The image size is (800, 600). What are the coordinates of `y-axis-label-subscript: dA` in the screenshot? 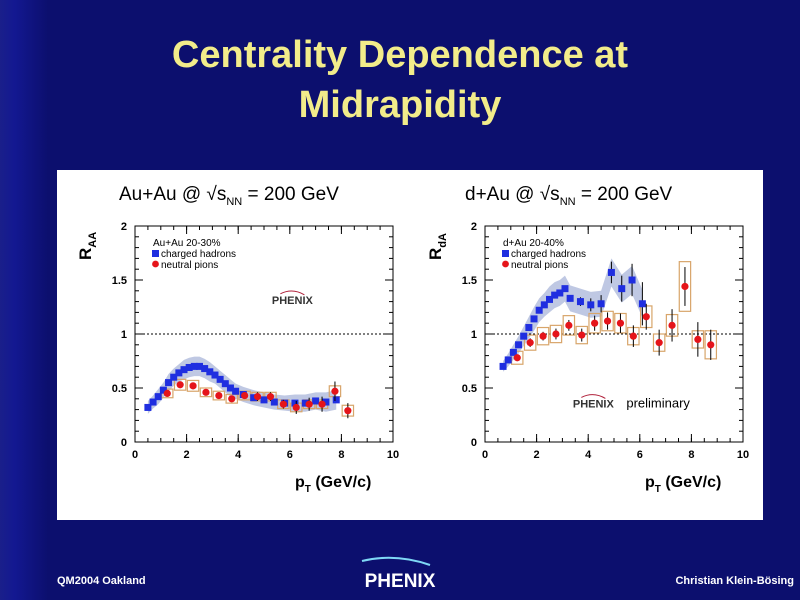 It's located at (443, 240).